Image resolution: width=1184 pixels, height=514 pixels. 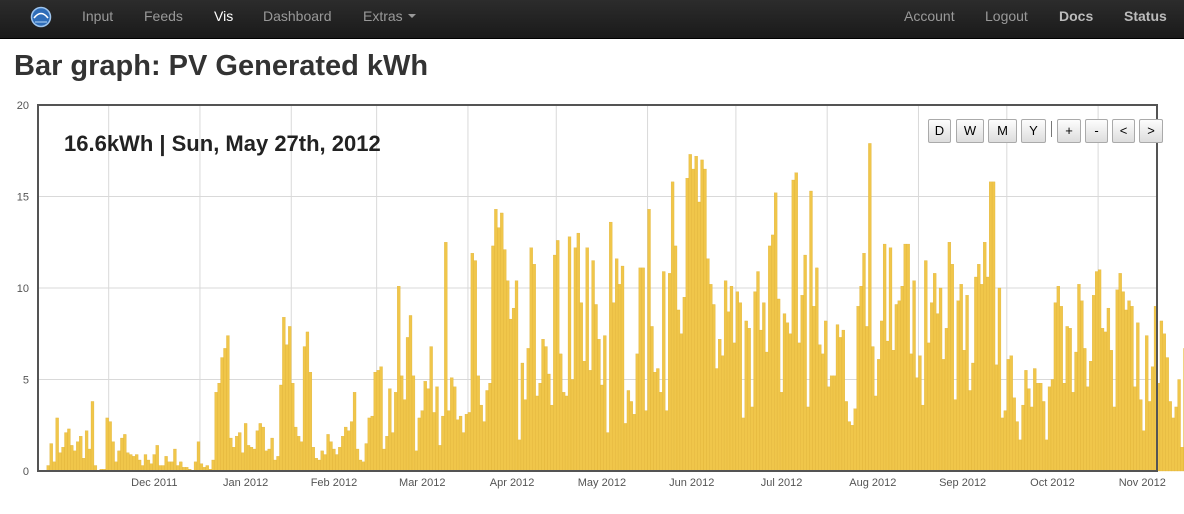 What do you see at coordinates (1006, 16) in the screenshot?
I see `nav-logout: Logout` at bounding box center [1006, 16].